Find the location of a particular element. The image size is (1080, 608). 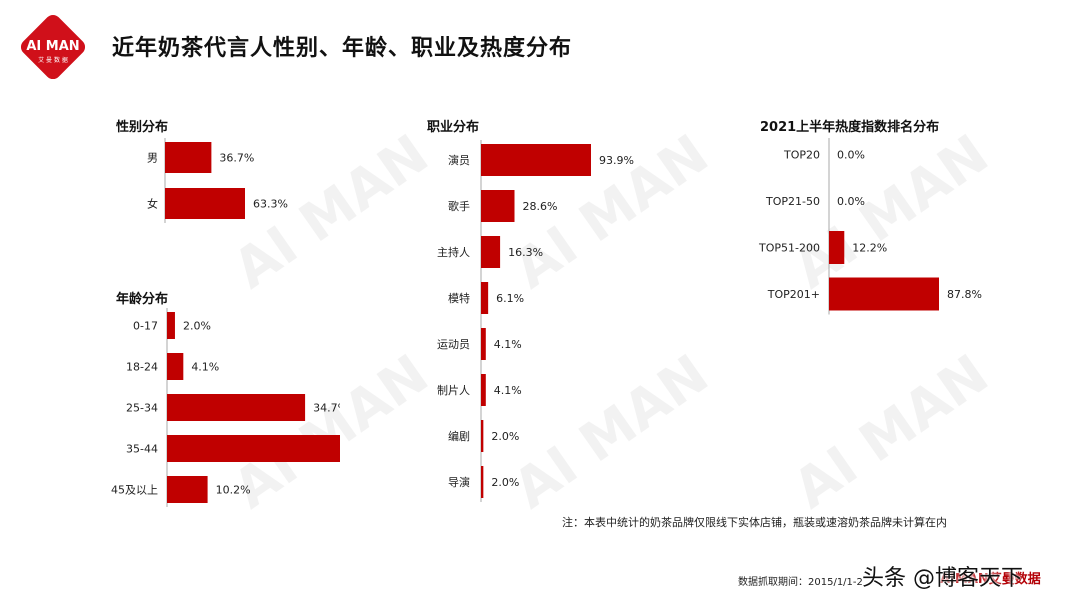

data-label: 28.6% is located at coordinates (540, 206).